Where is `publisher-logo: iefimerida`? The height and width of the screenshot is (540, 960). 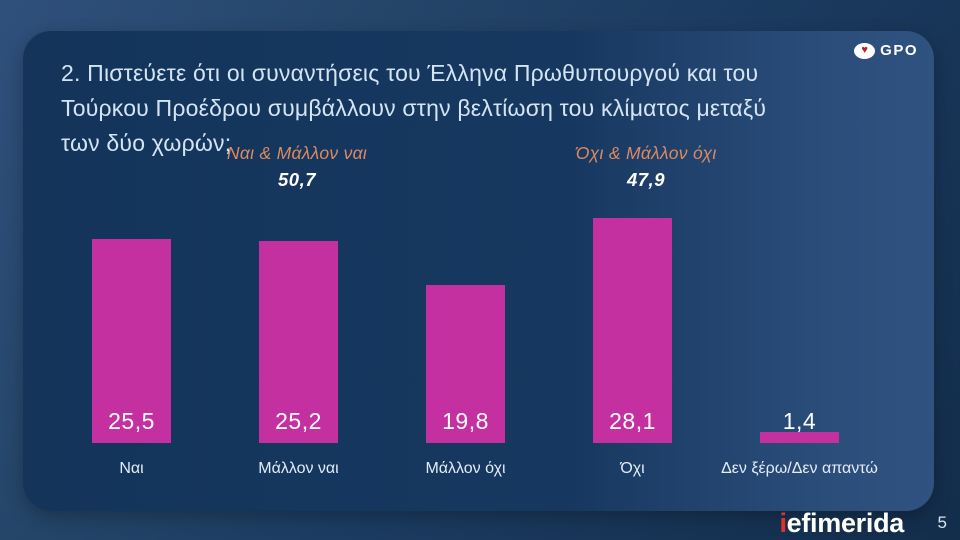 publisher-logo: iefimerida is located at coordinates (841, 523).